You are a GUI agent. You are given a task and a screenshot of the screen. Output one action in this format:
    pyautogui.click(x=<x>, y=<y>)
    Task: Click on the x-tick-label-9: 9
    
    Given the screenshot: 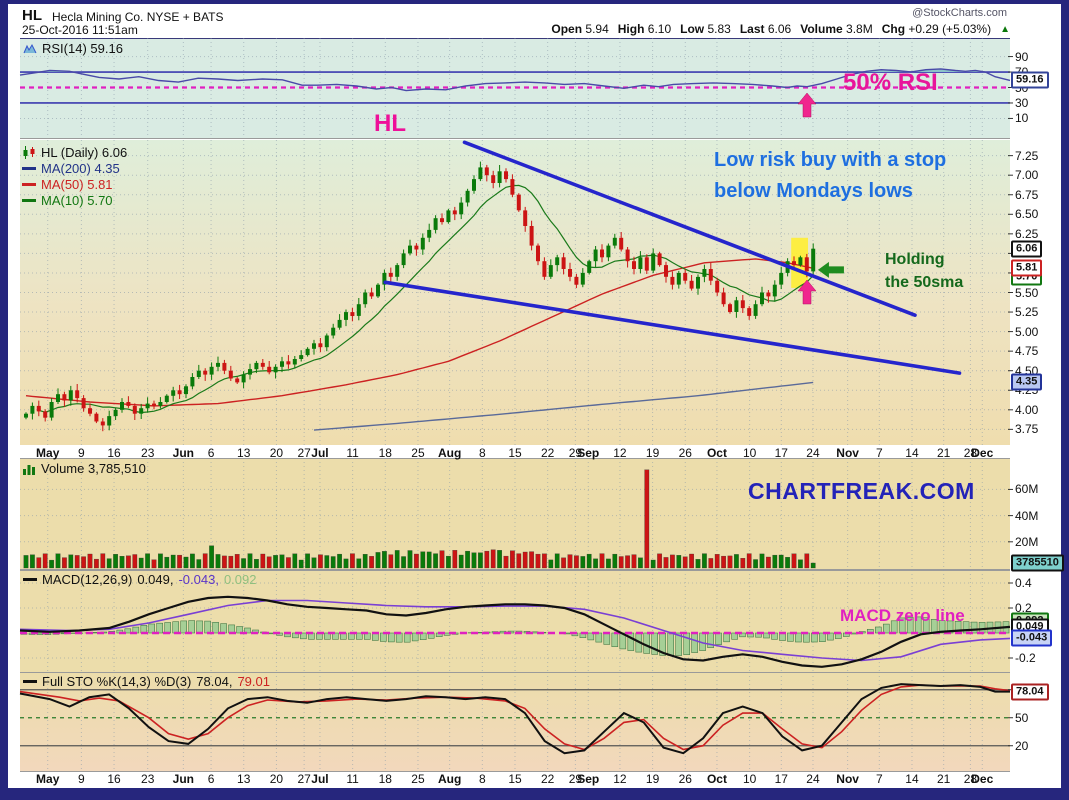 What is the action you would take?
    pyautogui.click(x=81, y=779)
    